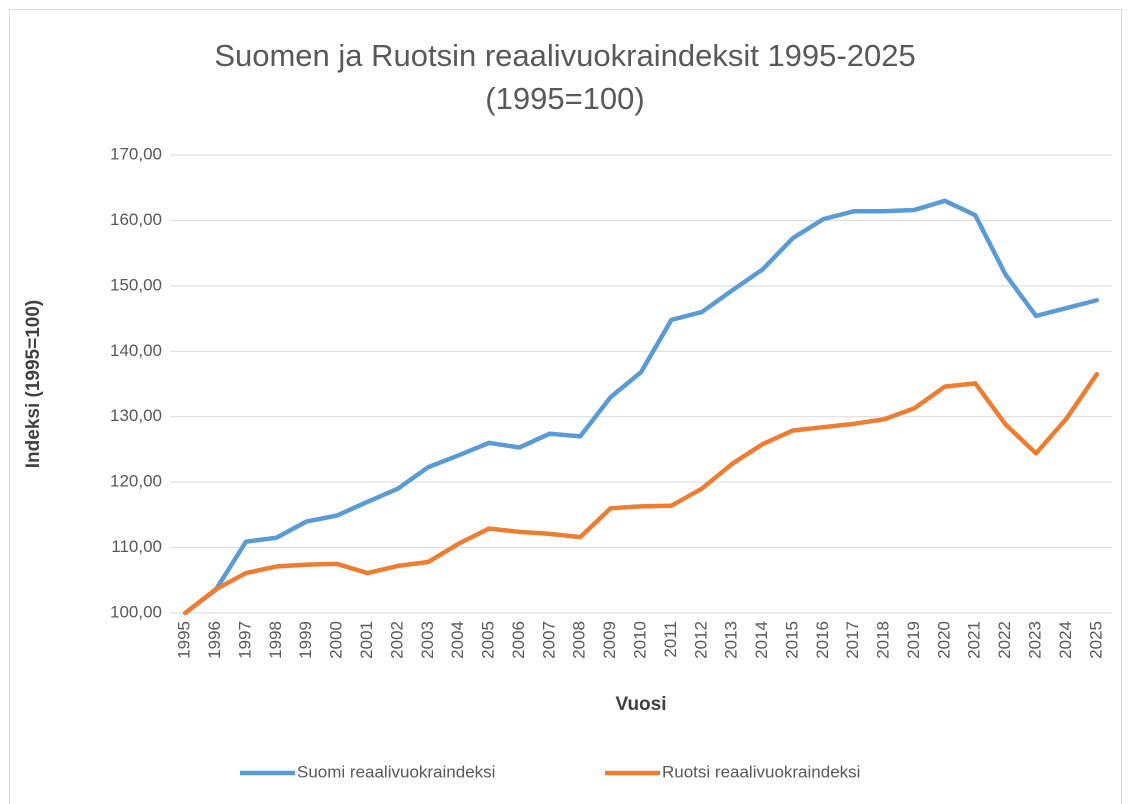 The width and height of the screenshot is (1131, 804). Describe the element at coordinates (518, 640) in the screenshot. I see `x-tick-label: 2006` at that location.